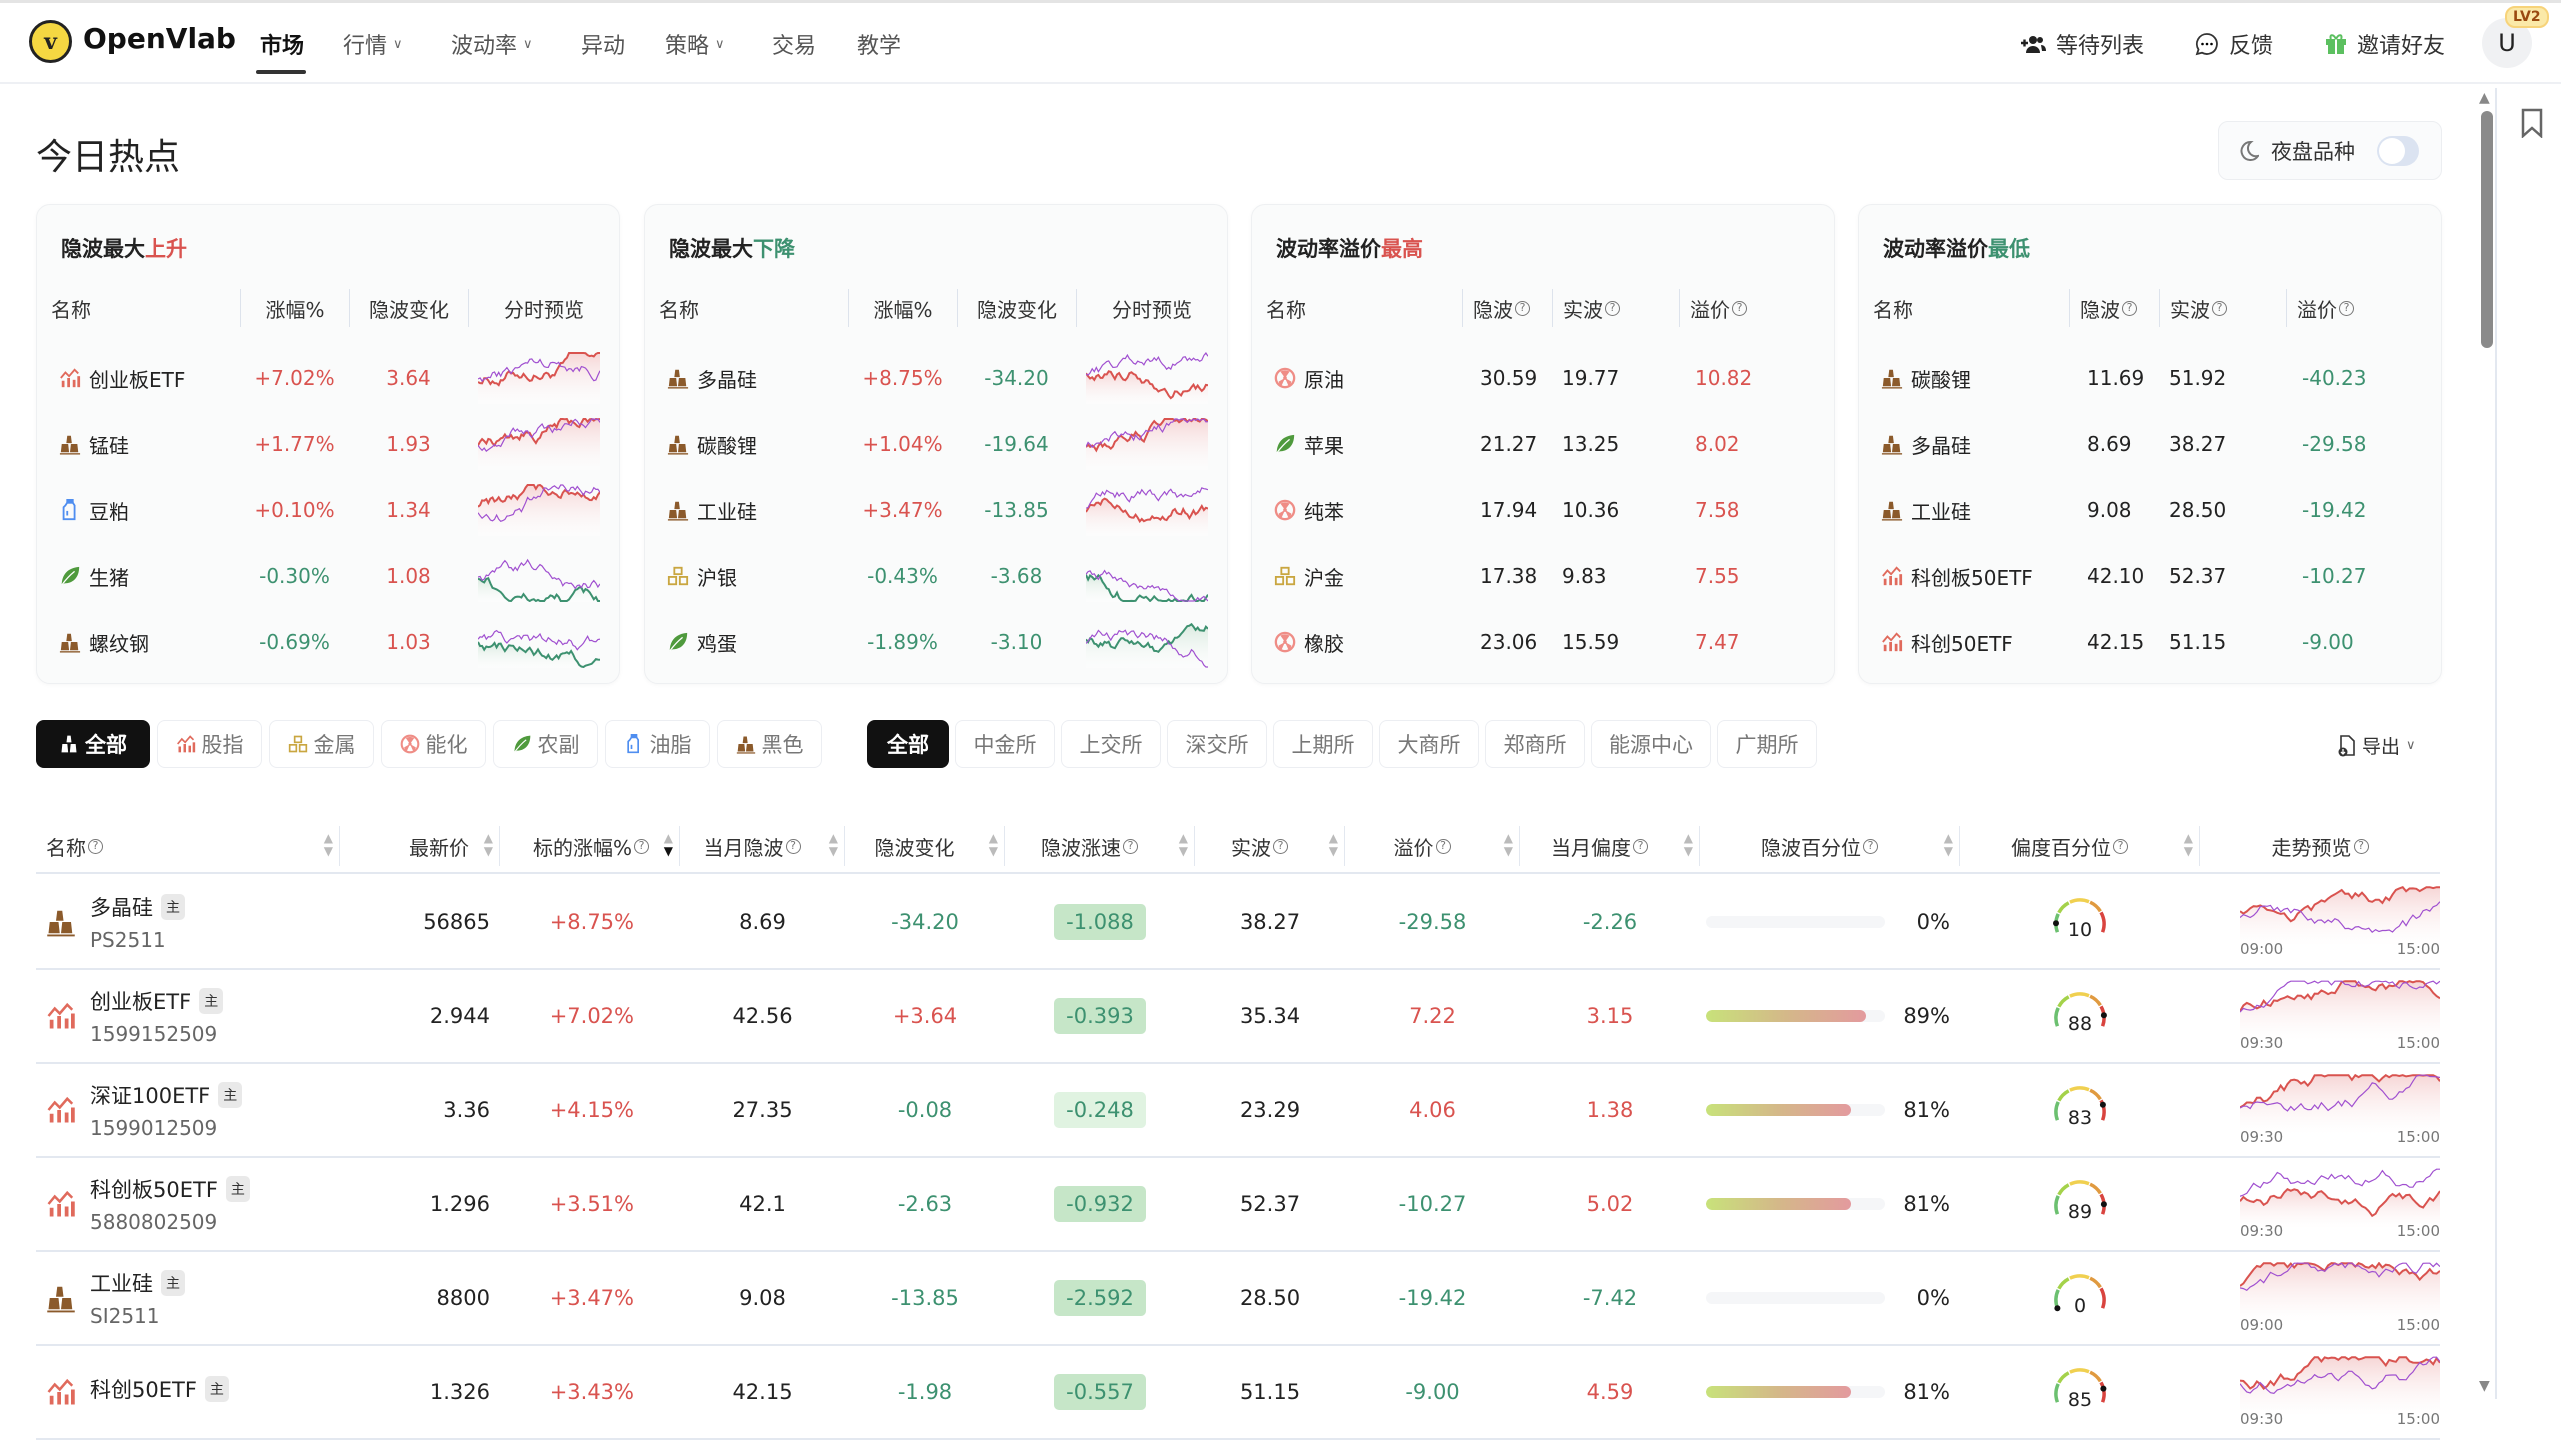  I want to click on instrument-name: 科创50ETF, so click(143, 1390).